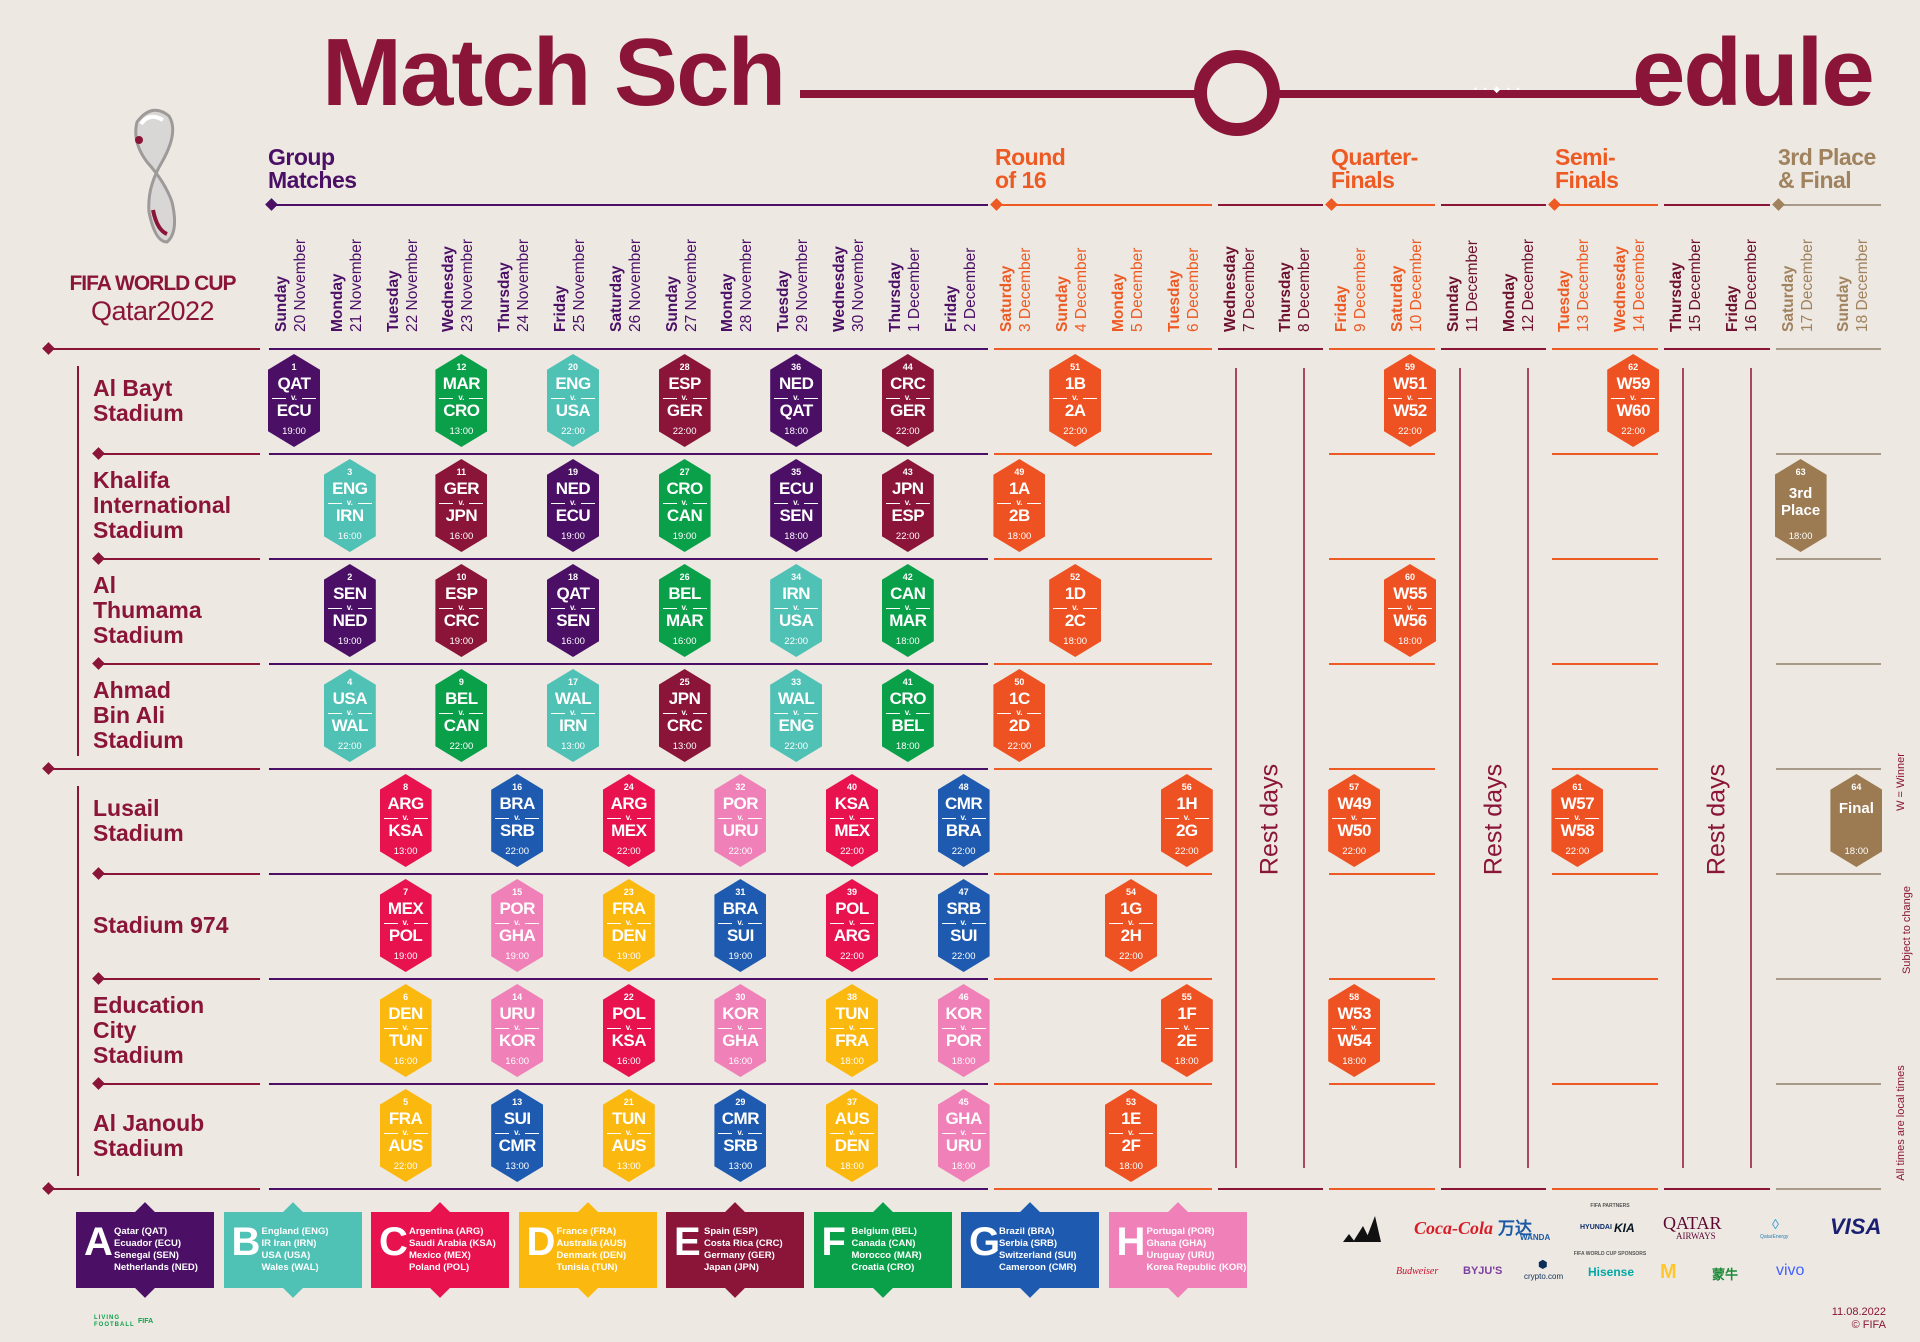  I want to click on match-badge: 10 ESP v. CRC 19:00, so click(461, 610).